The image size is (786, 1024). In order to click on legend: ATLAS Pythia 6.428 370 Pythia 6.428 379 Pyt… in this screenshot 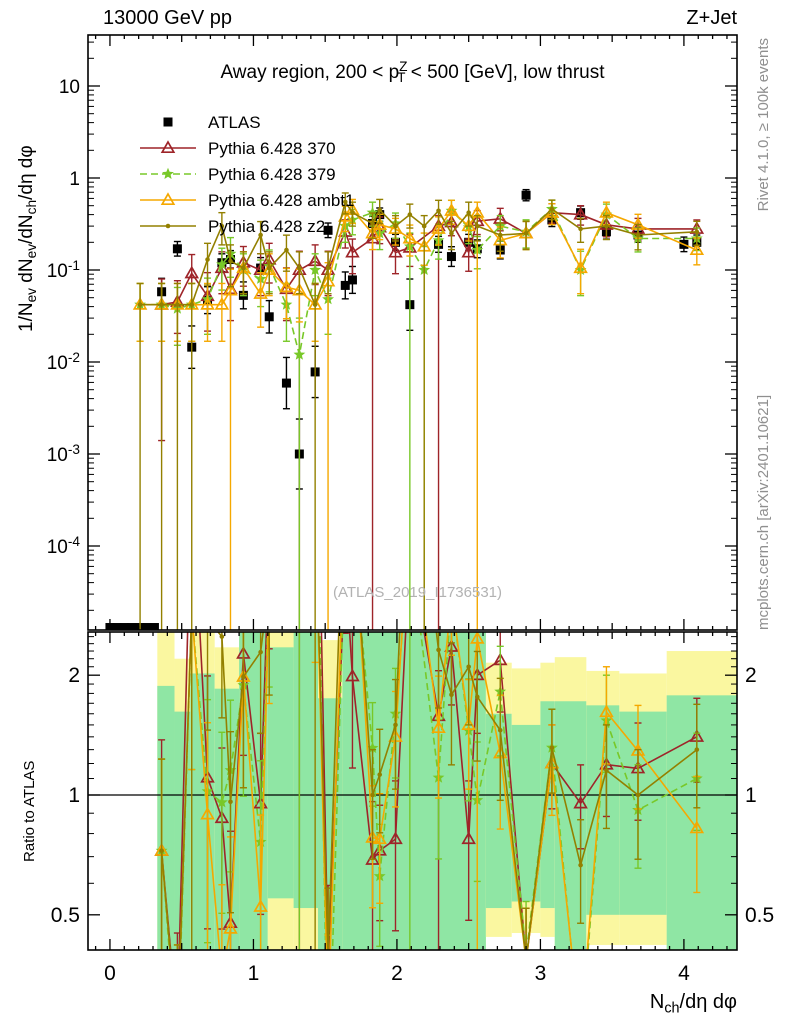, I will do `click(247, 174)`.